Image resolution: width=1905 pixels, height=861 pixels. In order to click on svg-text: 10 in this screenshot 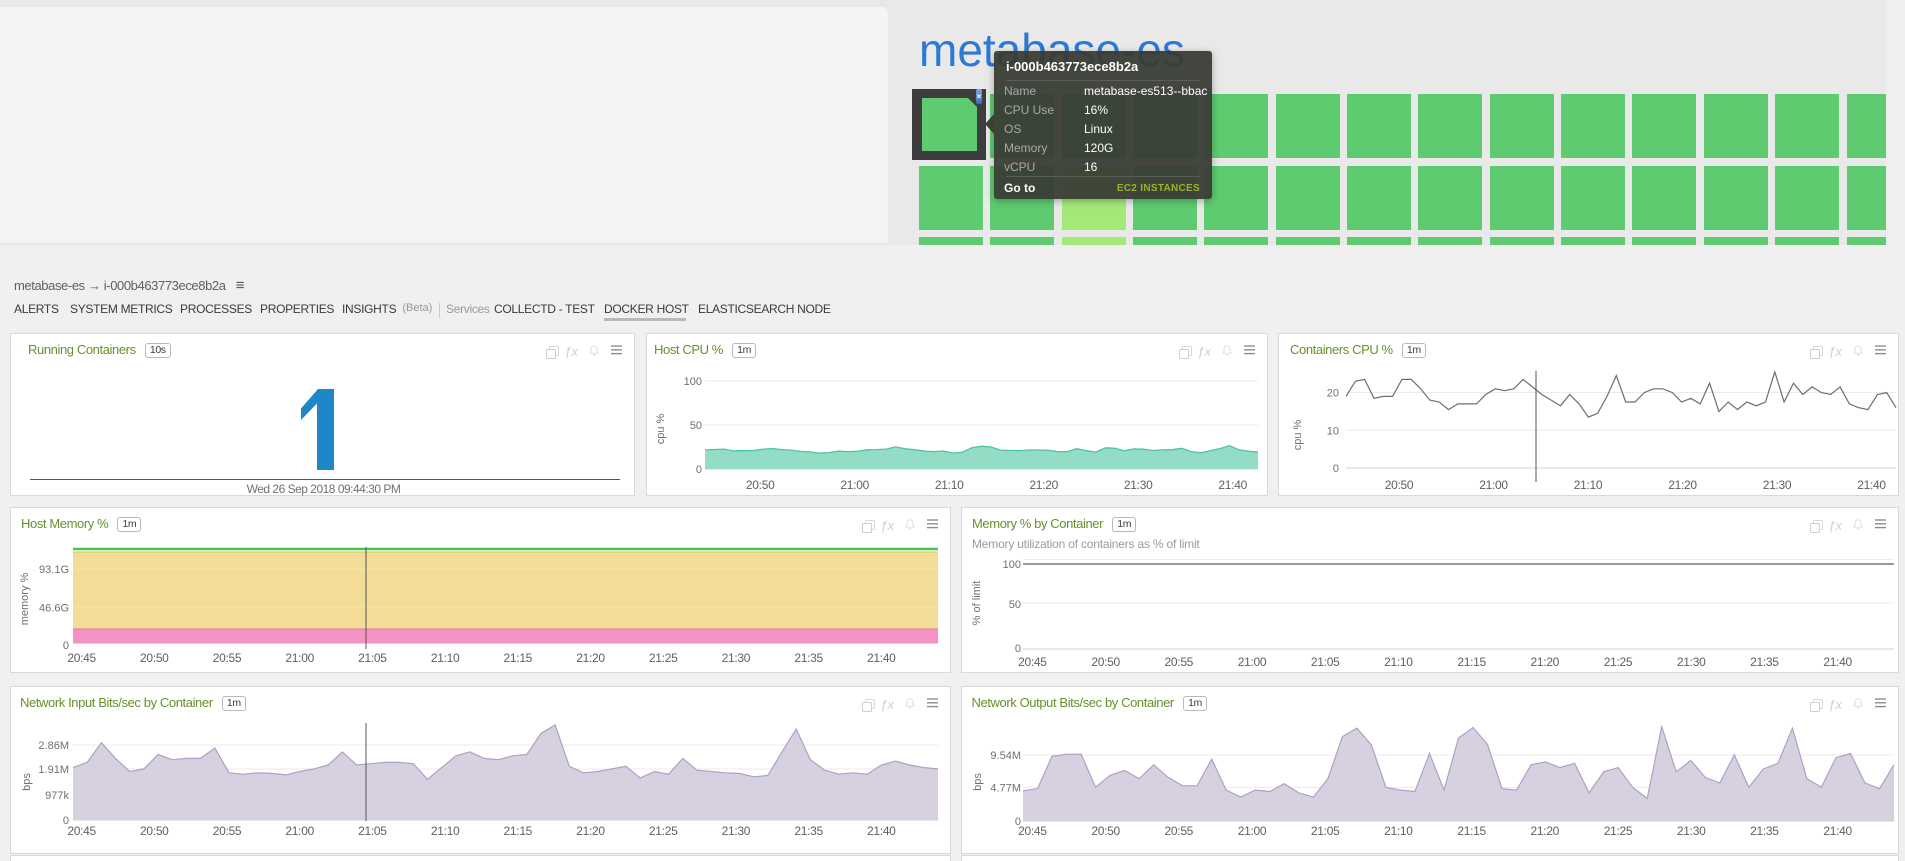, I will do `click(1333, 431)`.